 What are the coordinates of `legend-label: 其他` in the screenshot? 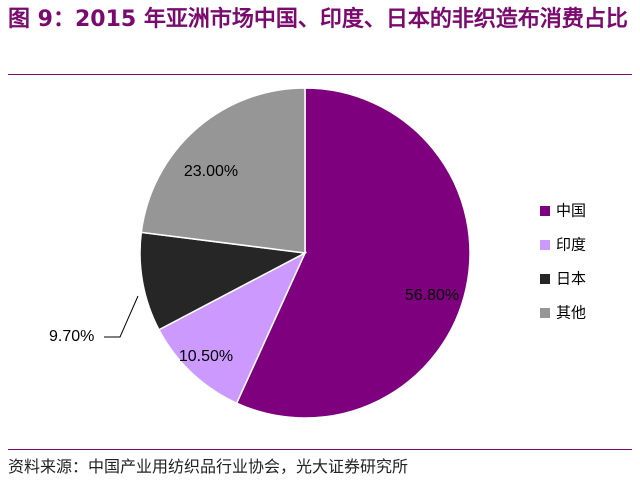 It's located at (571, 313).